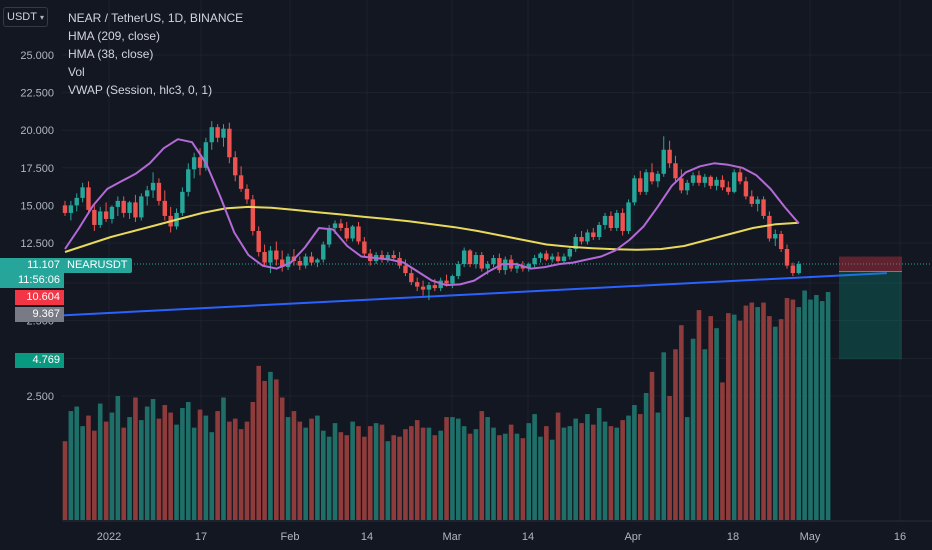 Image resolution: width=932 pixels, height=550 pixels. I want to click on price-tick-label: 25.000, so click(37, 56).